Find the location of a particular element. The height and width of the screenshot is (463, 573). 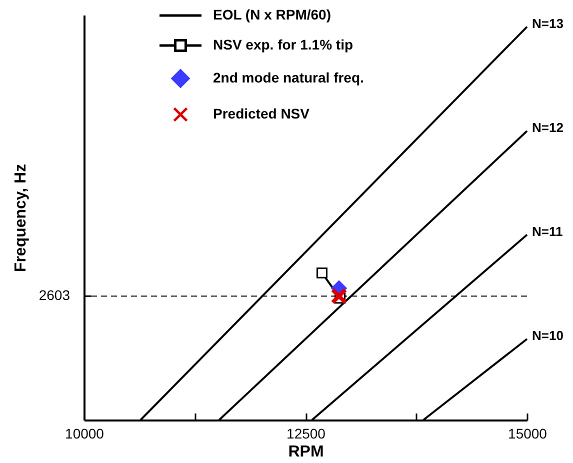

text: N=10 is located at coordinates (548, 335).